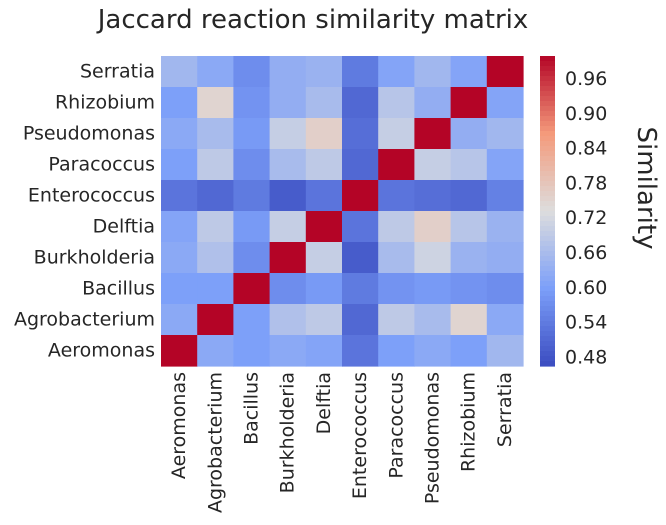 This screenshot has width=666, height=525. I want to click on row-label: Paracoccus, so click(101, 165).